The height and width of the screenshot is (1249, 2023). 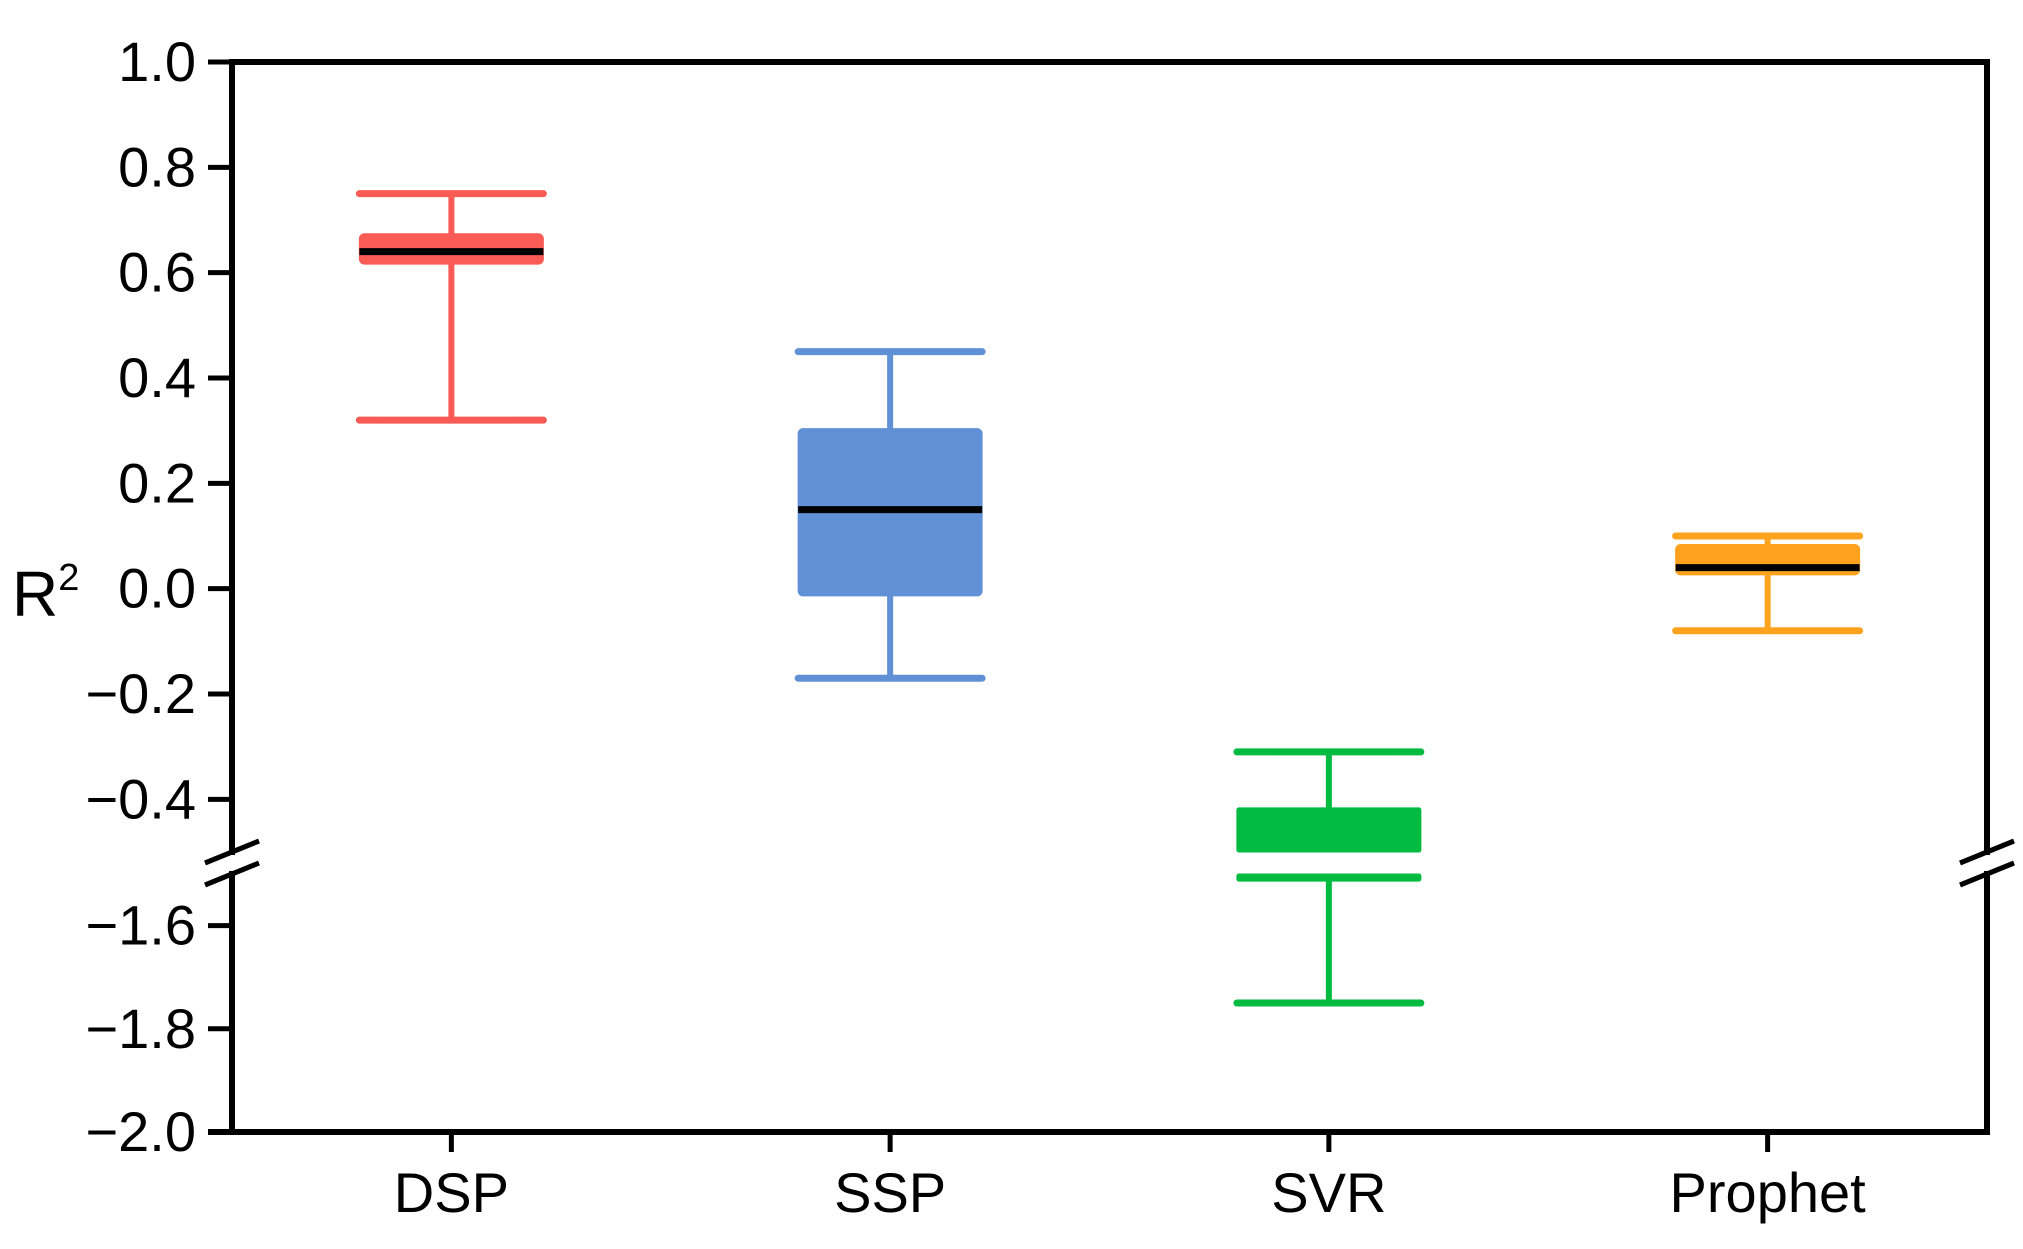 I want to click on box-lower-part-SVR, so click(x=1329, y=877).